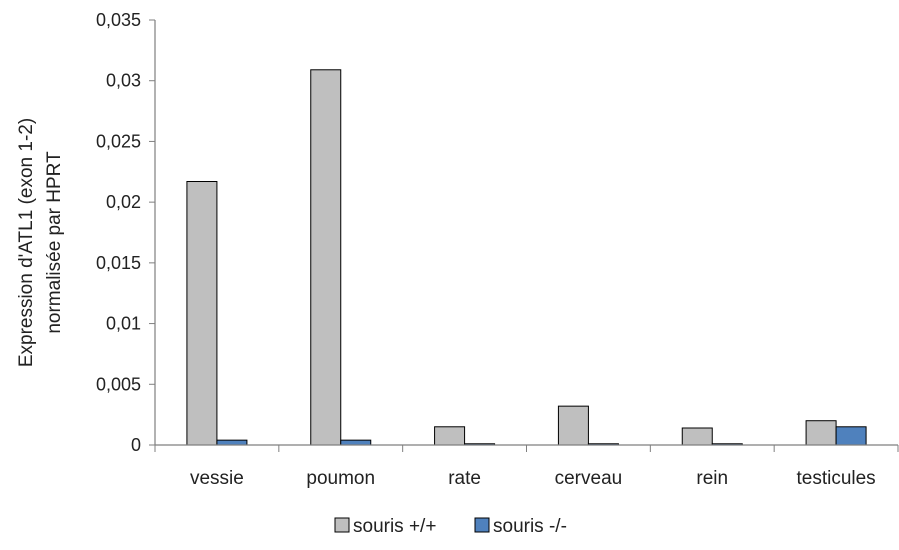 This screenshot has width=899, height=550. Describe the element at coordinates (835, 478) in the screenshot. I see `x-category-label: testicules` at that location.